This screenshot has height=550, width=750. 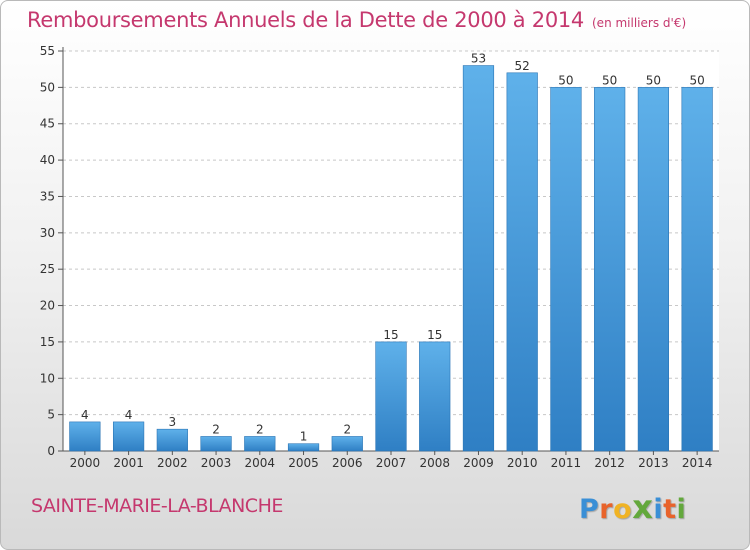 I want to click on x-tick-label: 2008, so click(x=434, y=463).